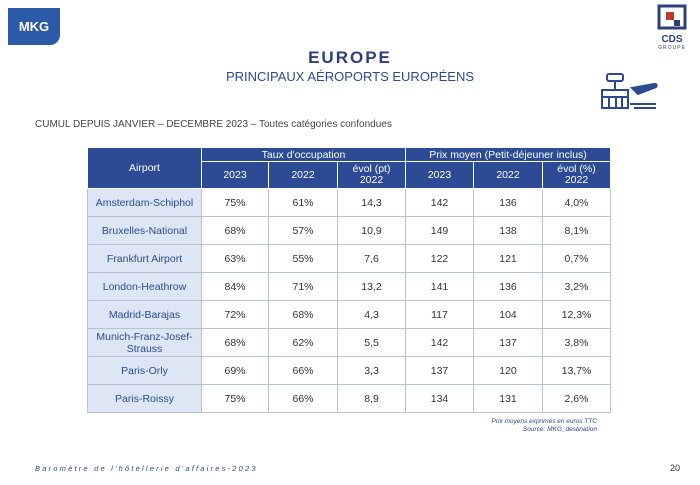 Image resolution: width=700 pixels, height=485 pixels. Describe the element at coordinates (303, 258) in the screenshot. I see `cell: 55%` at that location.